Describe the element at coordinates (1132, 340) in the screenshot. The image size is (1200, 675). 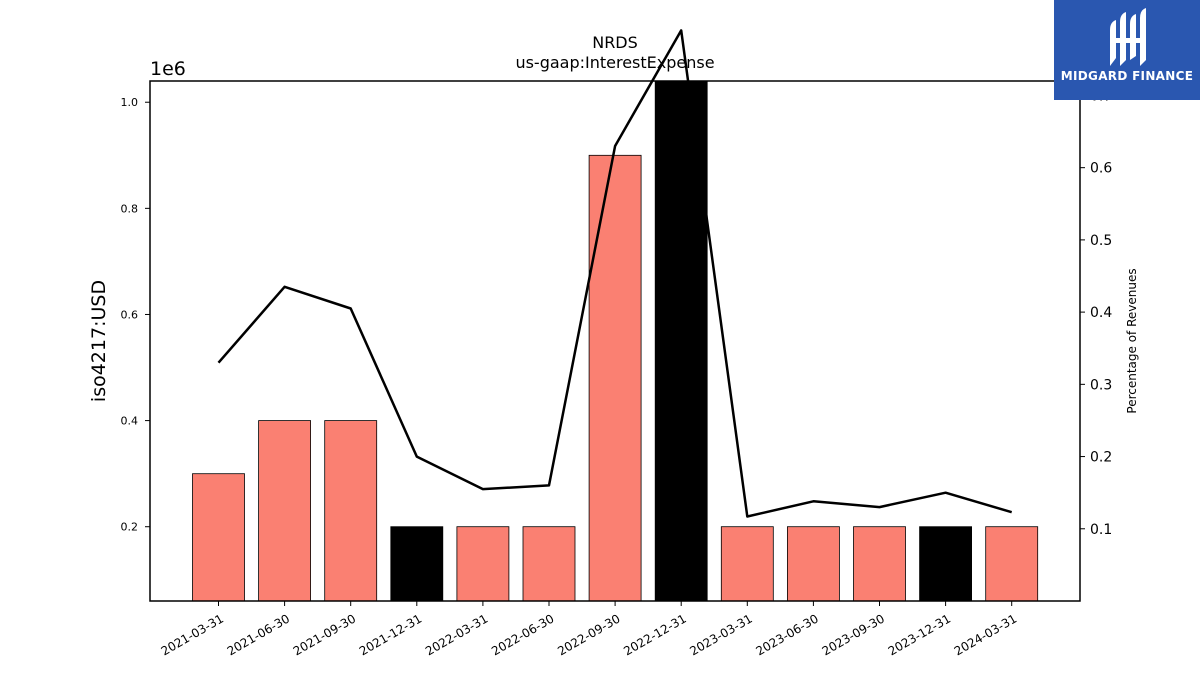
I see `y2-axis-label: Percentage of Revenues` at that location.